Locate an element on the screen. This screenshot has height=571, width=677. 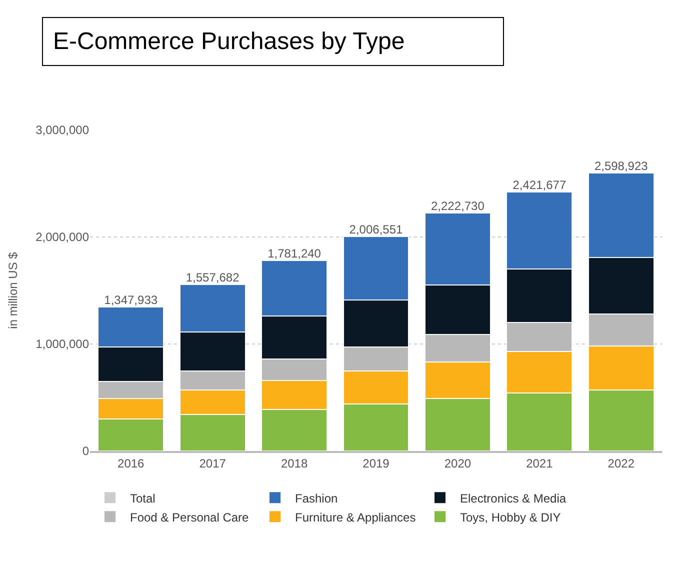
total-label: 1,347,933 is located at coordinates (131, 299).